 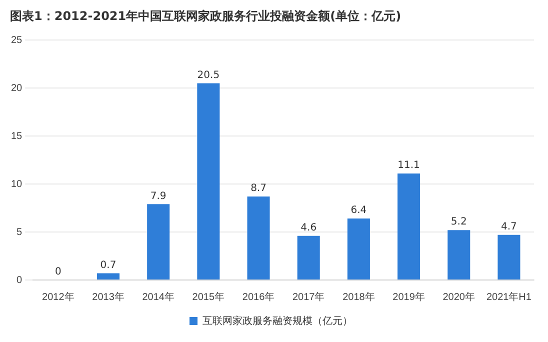 I want to click on data-label: 0.7, so click(x=108, y=265).